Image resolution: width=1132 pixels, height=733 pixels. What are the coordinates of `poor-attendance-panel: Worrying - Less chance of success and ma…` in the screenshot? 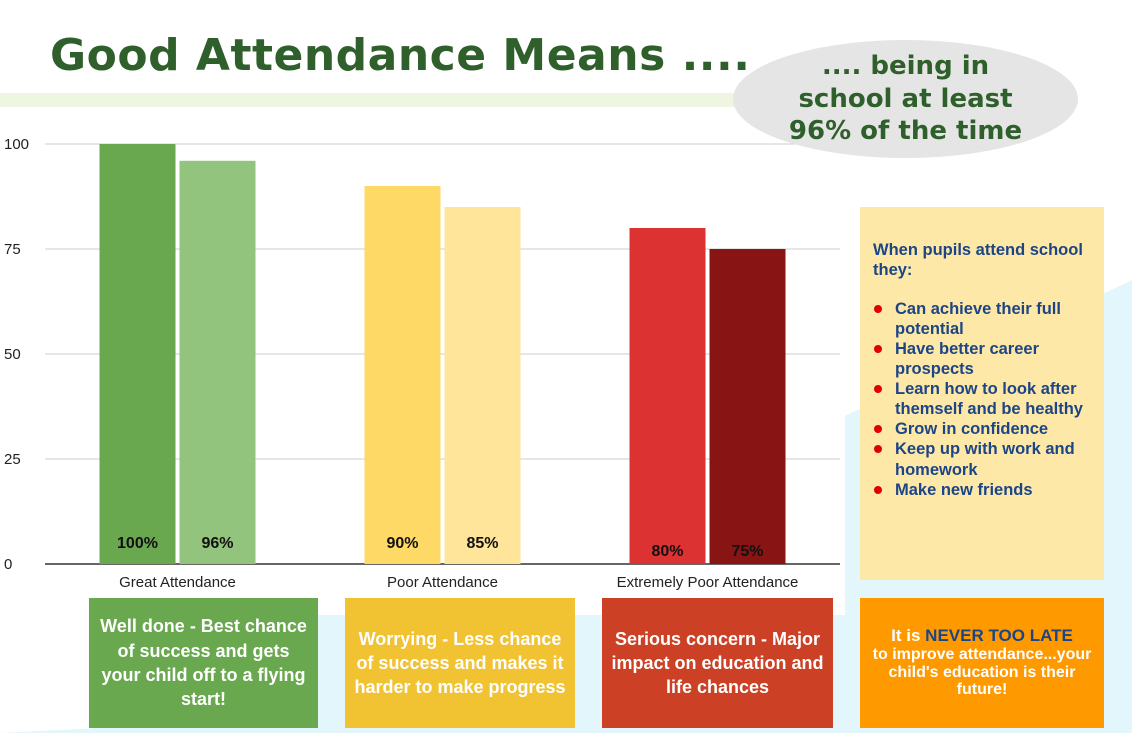 It's located at (460, 663).